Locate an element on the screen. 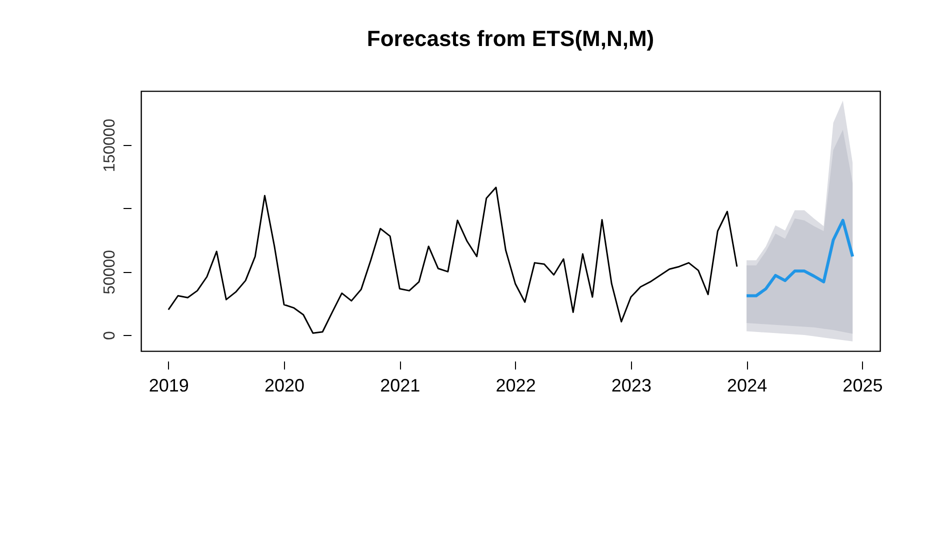 Image resolution: width=927 pixels, height=537 pixels. x-tick-label: 2020 is located at coordinates (284, 386).